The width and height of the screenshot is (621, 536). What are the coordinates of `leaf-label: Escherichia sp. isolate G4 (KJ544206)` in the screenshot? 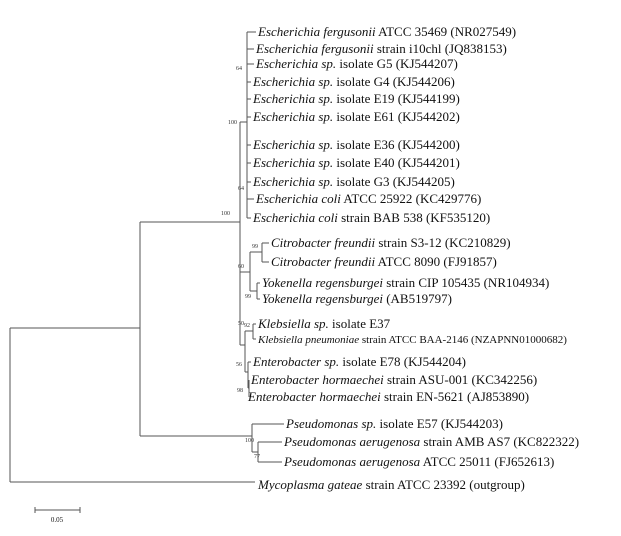 It's located at (353, 81).